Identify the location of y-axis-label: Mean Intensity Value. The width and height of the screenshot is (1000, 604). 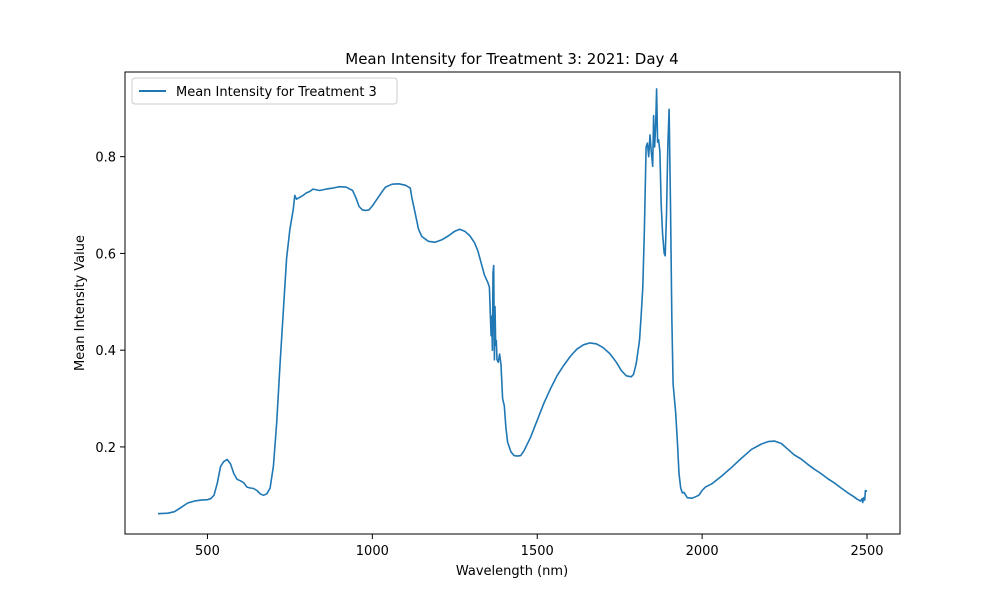
(80, 303).